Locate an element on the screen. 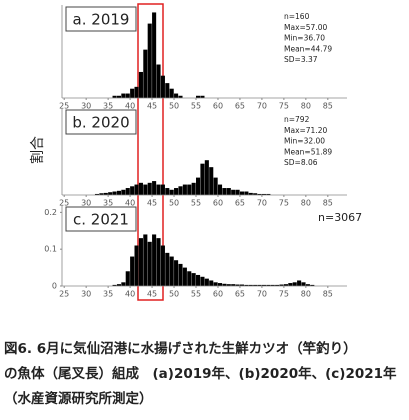 The image size is (409, 420). y-axis-label: 割合 is located at coordinates (37, 150).